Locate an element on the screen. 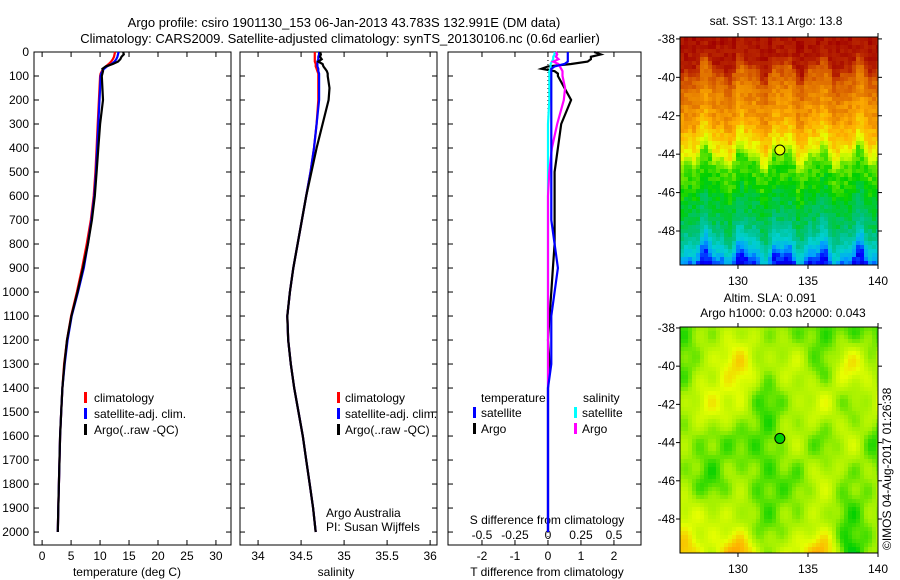 Image resolution: width=900 pixels, height=580 pixels. y-tick-label: 1900 is located at coordinates (15, 508).